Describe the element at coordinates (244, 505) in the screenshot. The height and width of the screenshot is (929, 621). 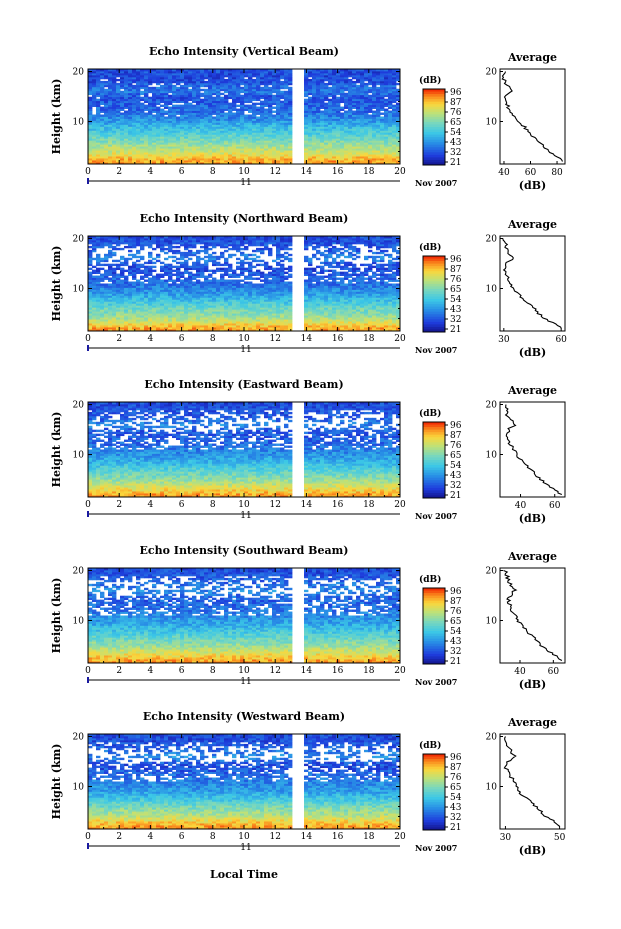
I see `x-tick-label: 10` at that location.